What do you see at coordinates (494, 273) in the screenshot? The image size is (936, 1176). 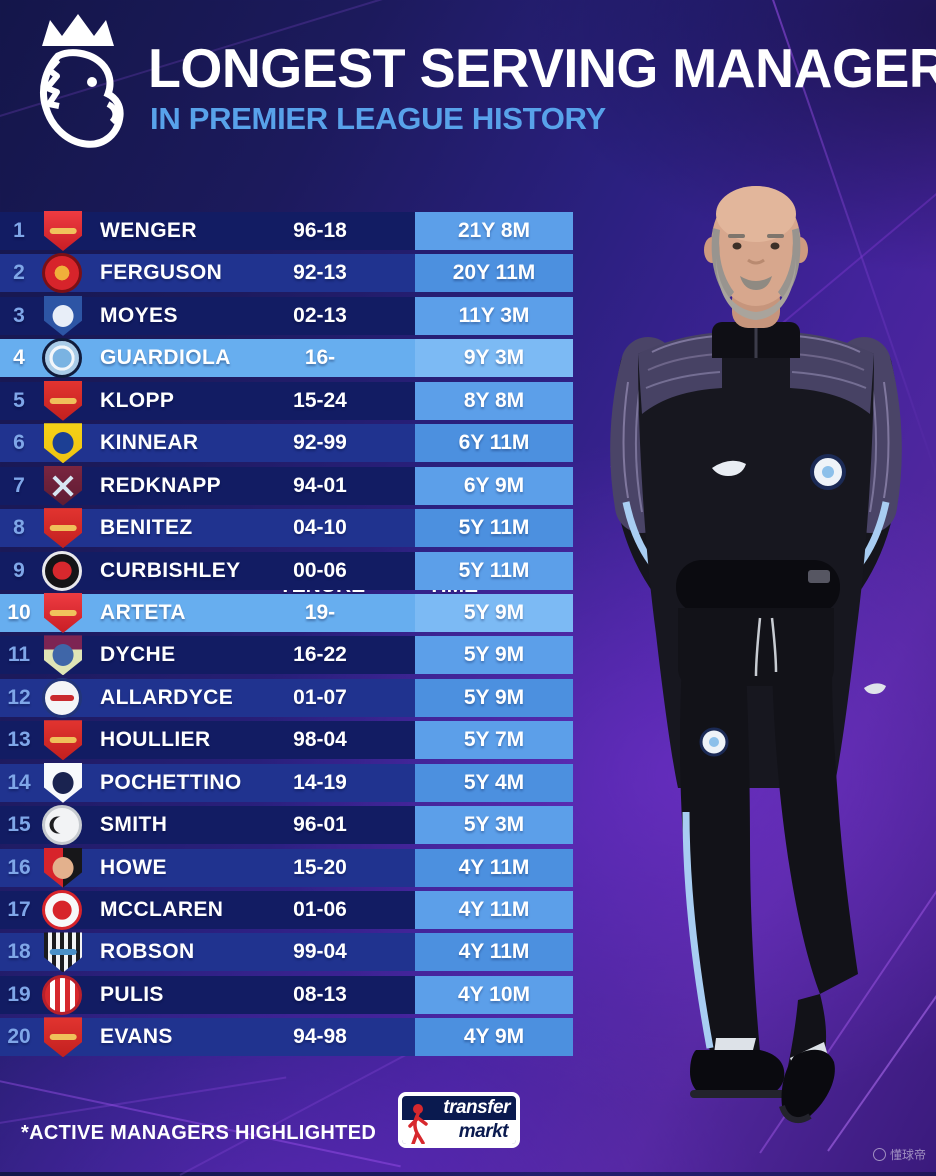 I see `time-value: 20Y 11M` at bounding box center [494, 273].